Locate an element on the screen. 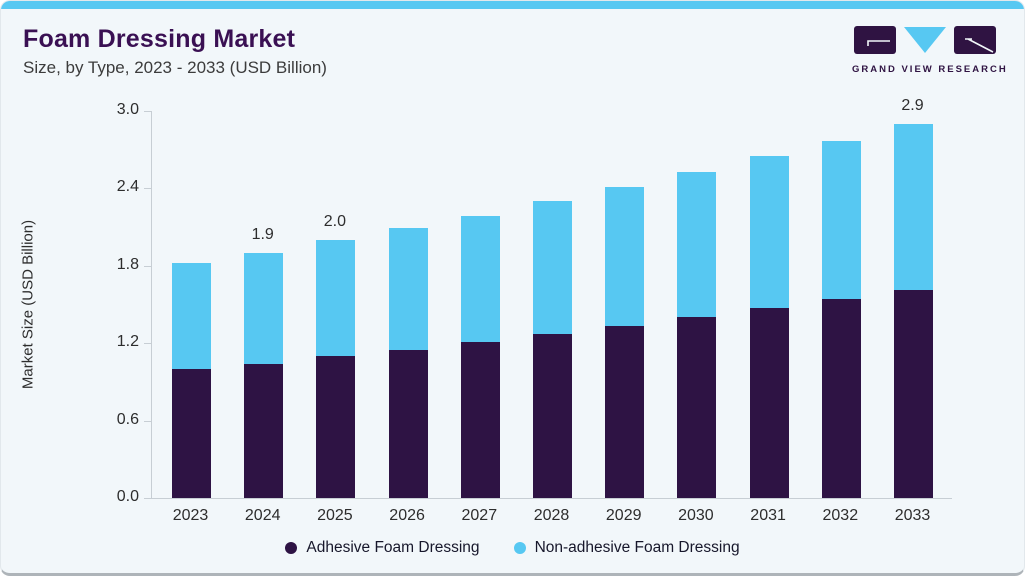  x-tick-label: 2026 is located at coordinates (407, 515).